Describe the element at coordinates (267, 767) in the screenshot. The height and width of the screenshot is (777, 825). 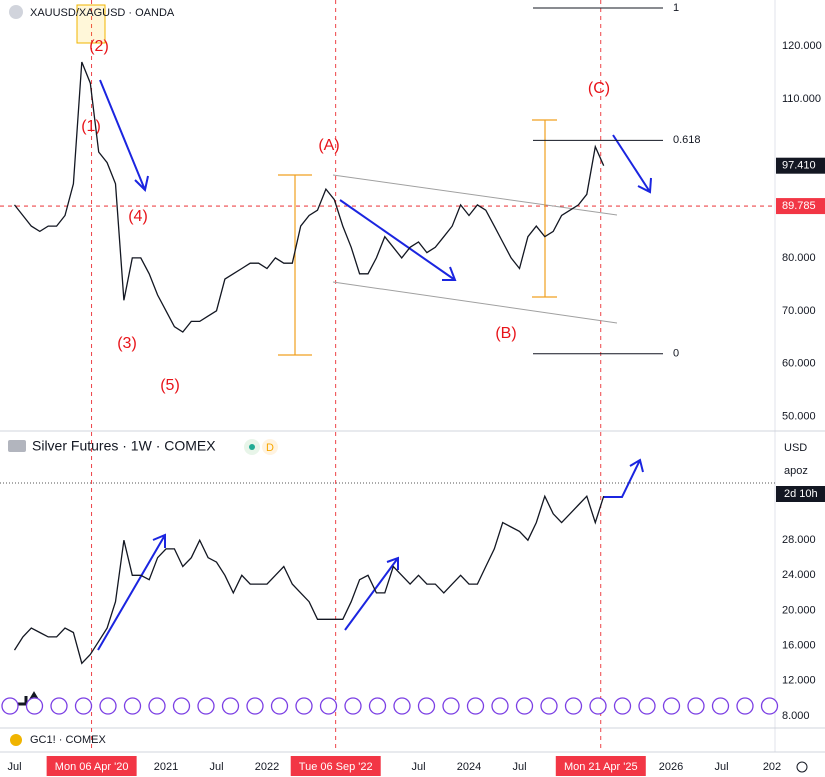
I see `x-tick-label: 2022` at that location.